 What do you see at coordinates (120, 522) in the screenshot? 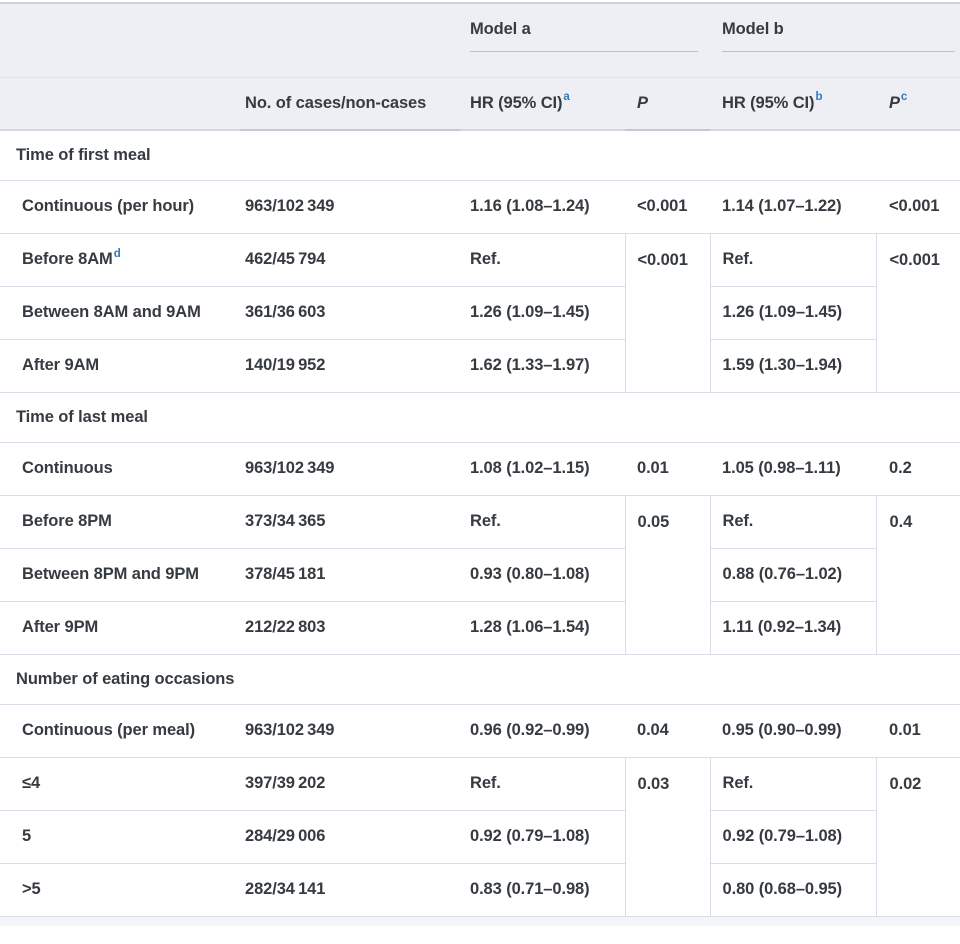
I see `label-cell: Before 8PM` at bounding box center [120, 522].